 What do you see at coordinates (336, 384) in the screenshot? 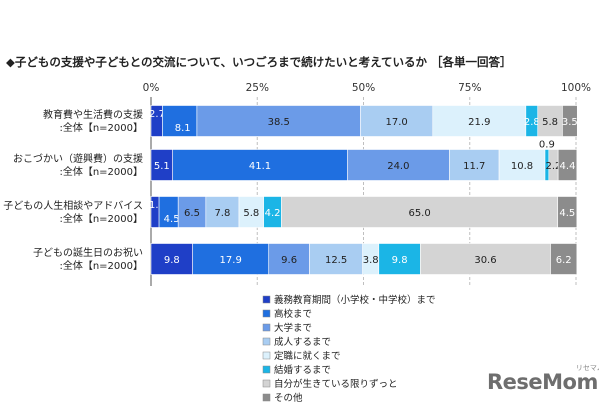
I see `legend-label: 自分が生きている限りずっと` at bounding box center [336, 384].